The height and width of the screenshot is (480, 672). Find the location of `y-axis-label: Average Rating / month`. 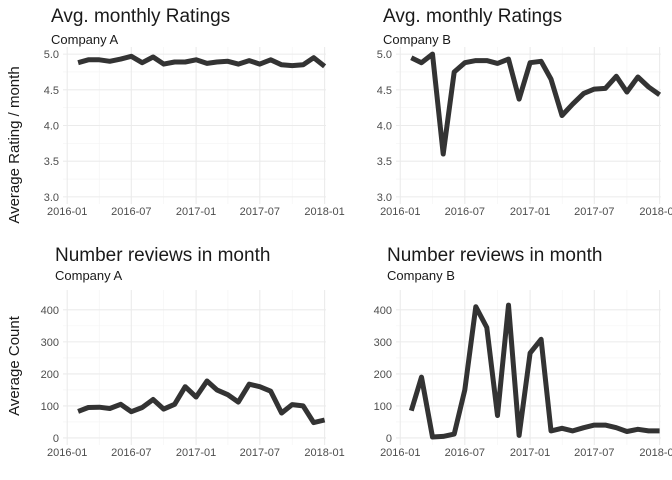

y-axis-label: Average Rating / month is located at coordinates (14, 144).